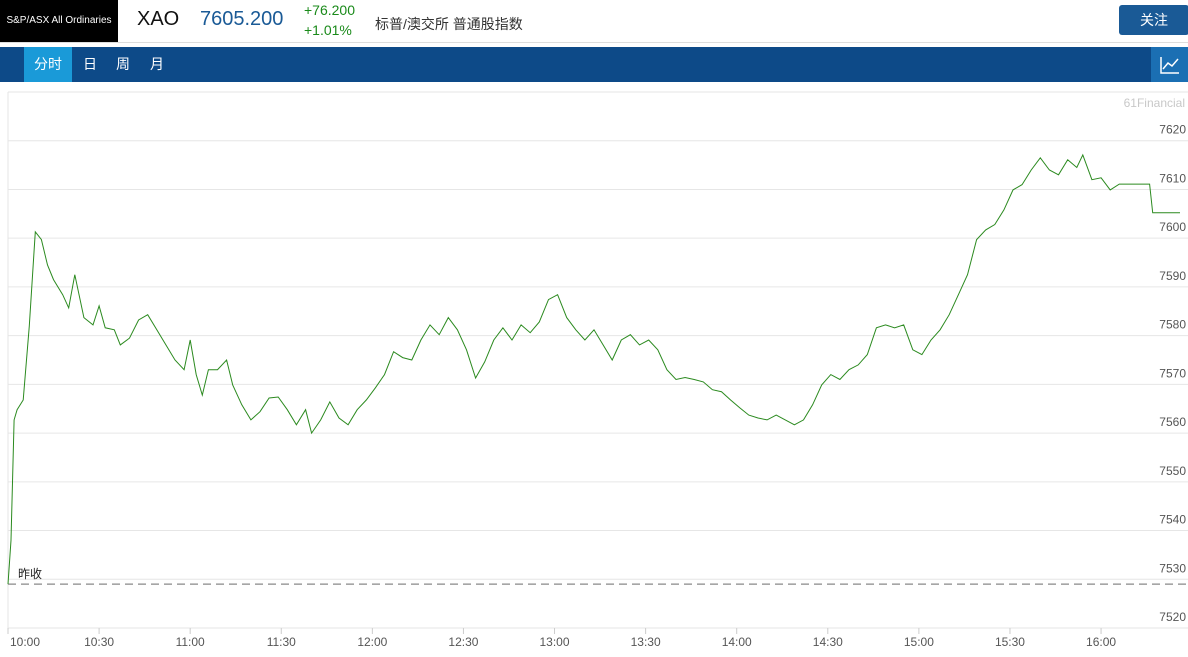 This screenshot has width=1188, height=657. Describe the element at coordinates (449, 24) in the screenshot. I see `description: 标普/澳交所 普通股指数` at that location.